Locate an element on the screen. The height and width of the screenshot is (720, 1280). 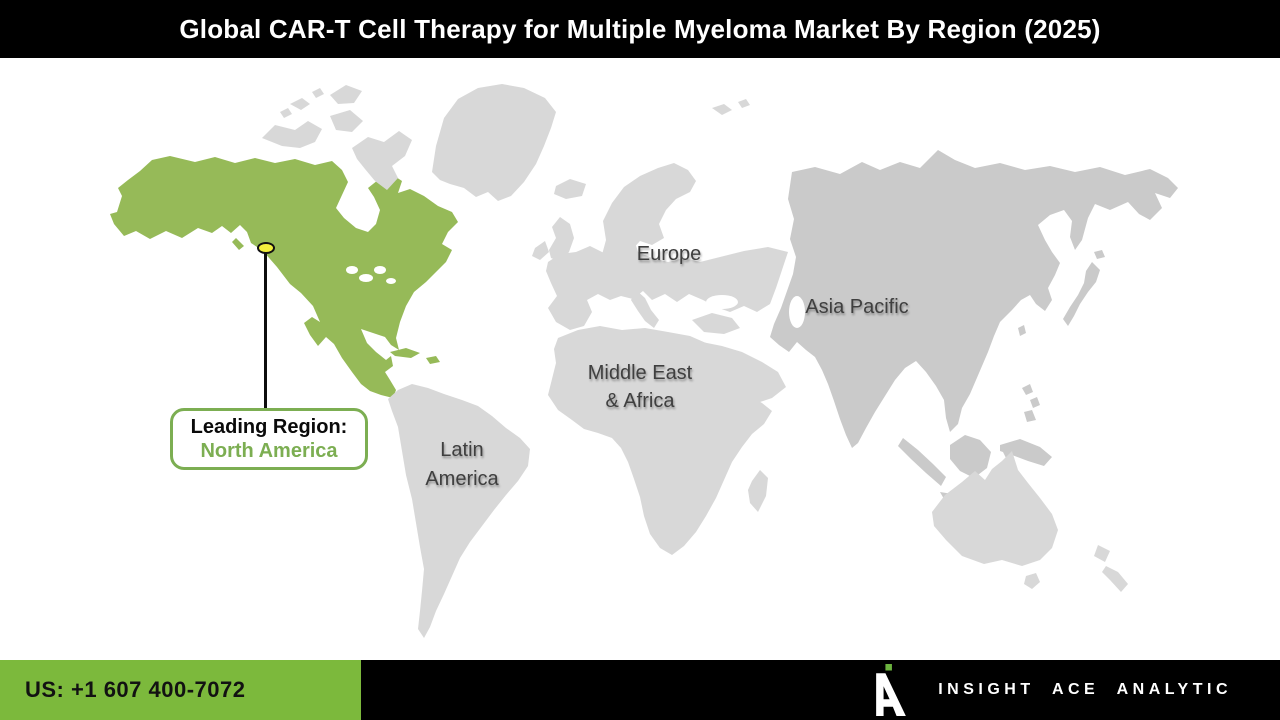
ireland is located at coordinates (540, 250).